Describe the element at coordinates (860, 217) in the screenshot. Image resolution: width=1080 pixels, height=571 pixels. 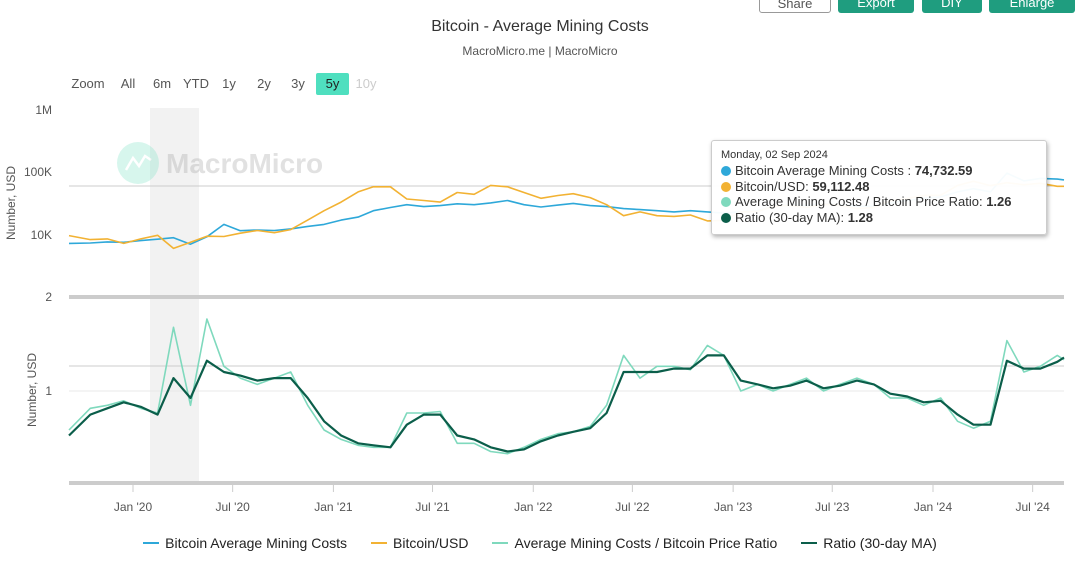
I see `tooltip-value: 1.28` at that location.